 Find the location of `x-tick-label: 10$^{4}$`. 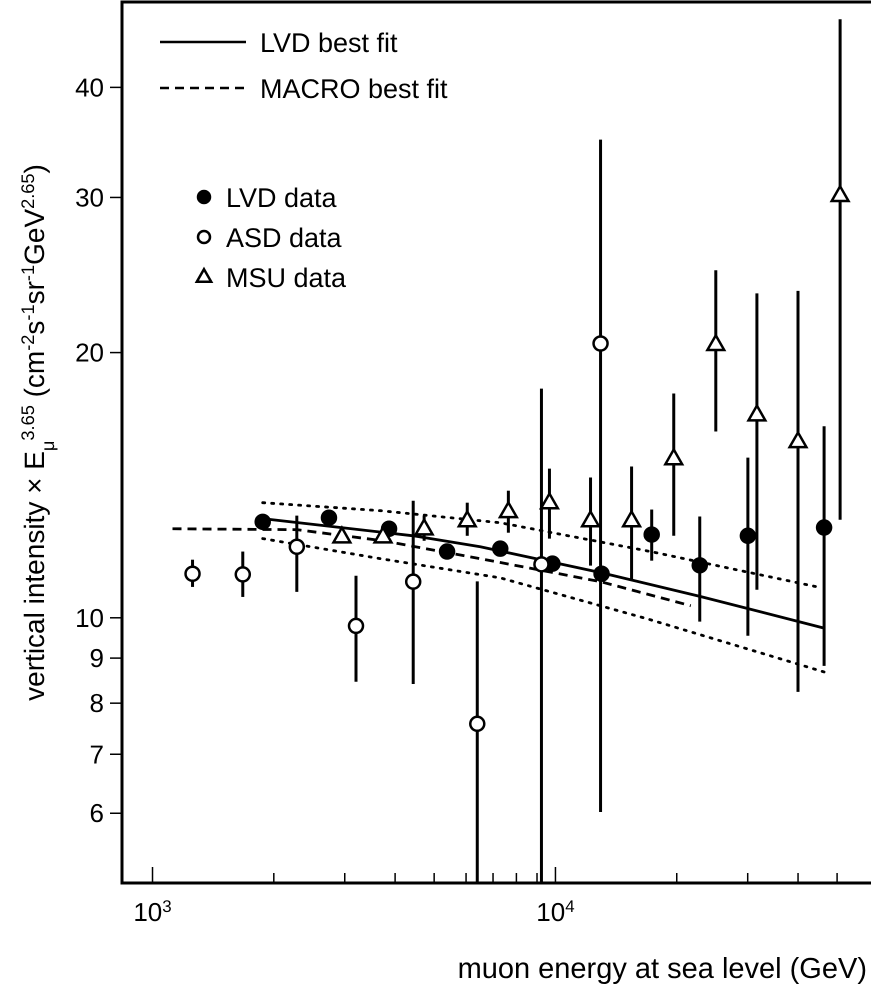

x-tick-label: 10$^{4}$ is located at coordinates (555, 911).